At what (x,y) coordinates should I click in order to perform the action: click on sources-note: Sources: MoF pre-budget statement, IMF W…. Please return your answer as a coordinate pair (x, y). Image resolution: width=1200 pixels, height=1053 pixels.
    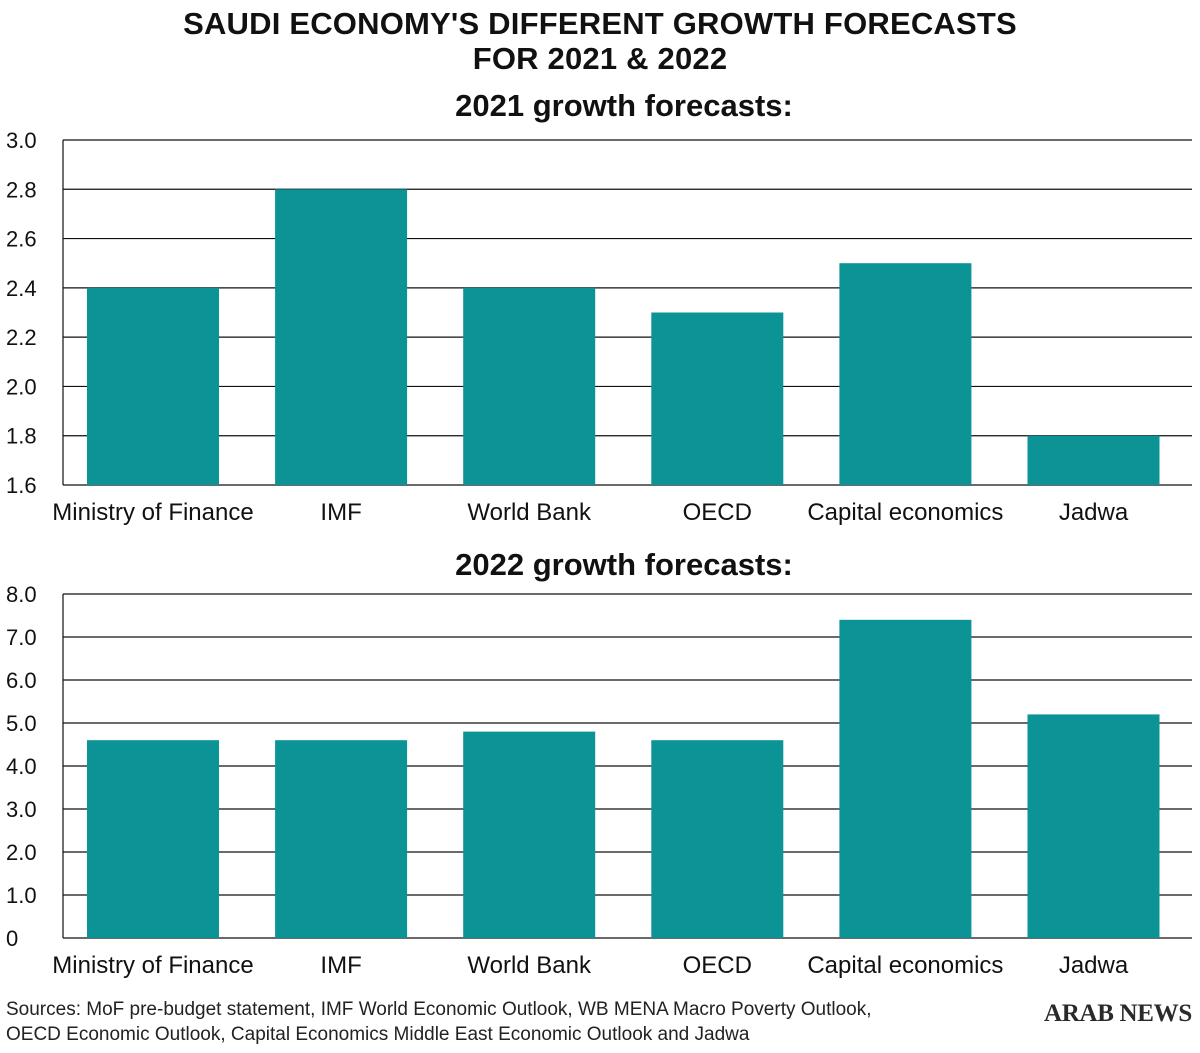
    Looking at the image, I should click on (506, 1022).